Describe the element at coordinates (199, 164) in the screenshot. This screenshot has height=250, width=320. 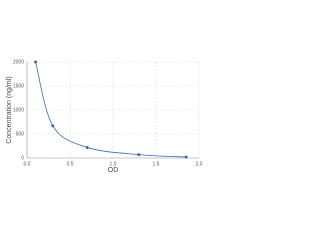
I see `x-tick-label: 2.0` at that location.